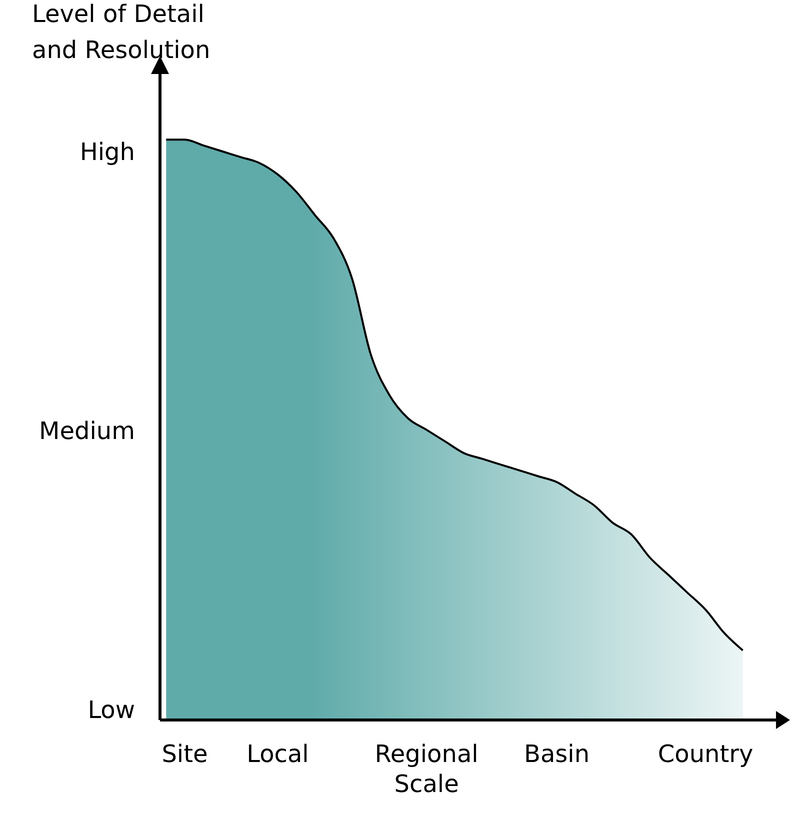 Image resolution: width=790 pixels, height=817 pixels. I want to click on text: Low, so click(111, 710).